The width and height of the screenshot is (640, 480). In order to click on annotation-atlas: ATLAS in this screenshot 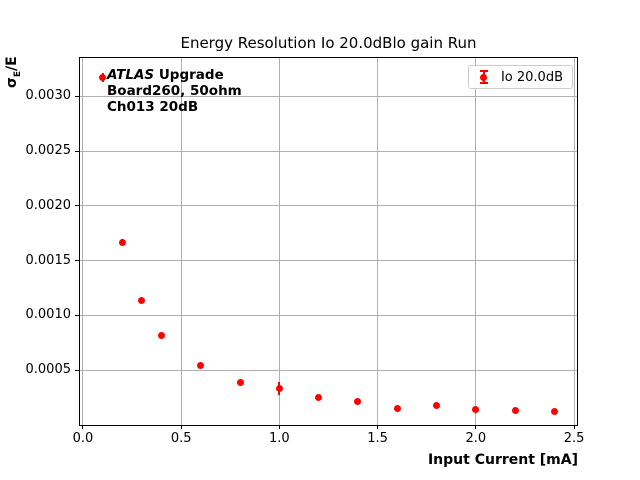, I will do `click(131, 75)`.